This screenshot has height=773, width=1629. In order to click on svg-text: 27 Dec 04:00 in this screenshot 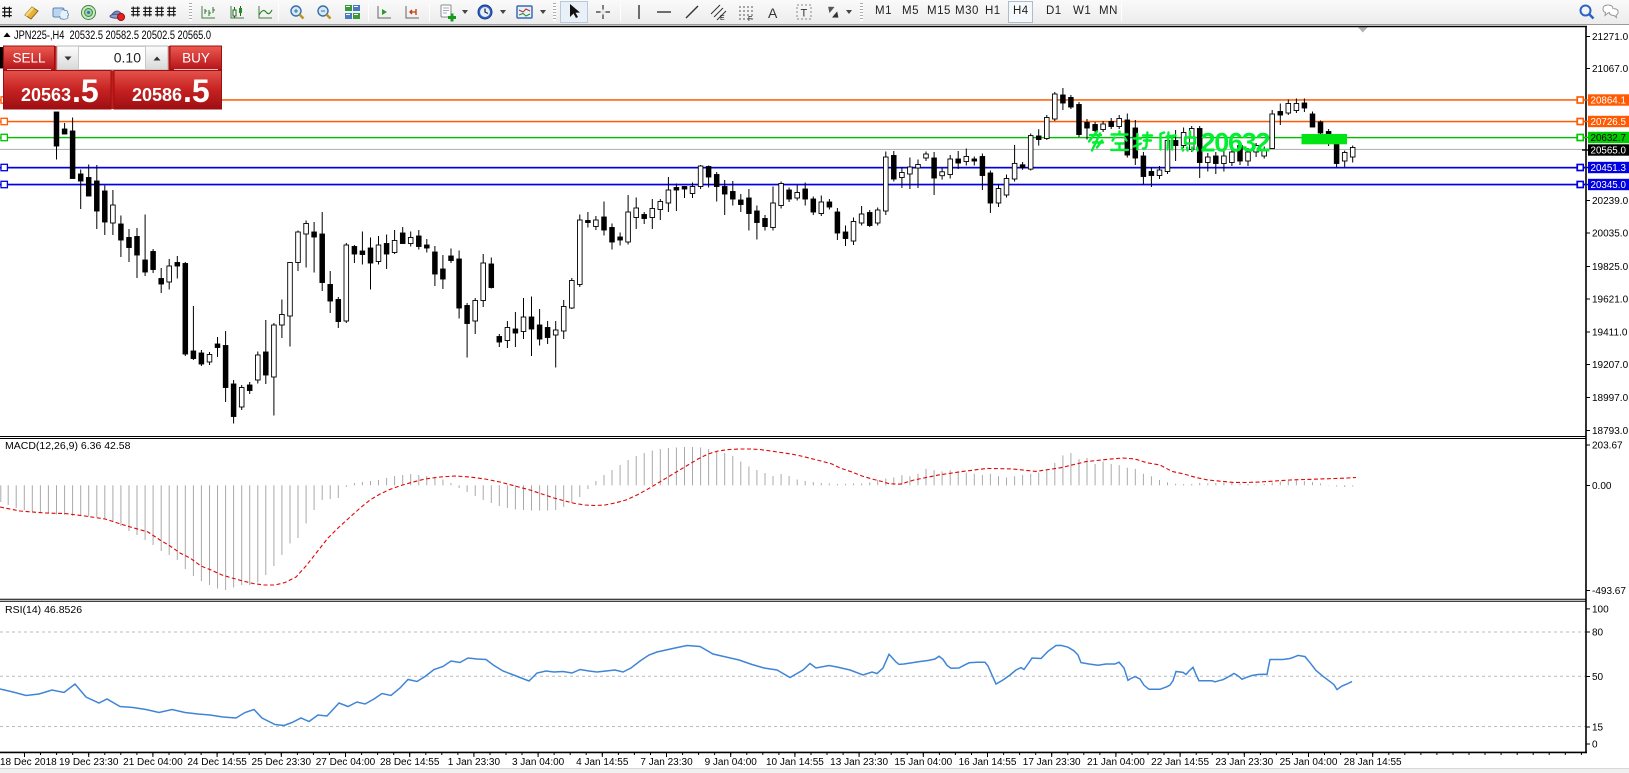, I will do `click(346, 762)`.